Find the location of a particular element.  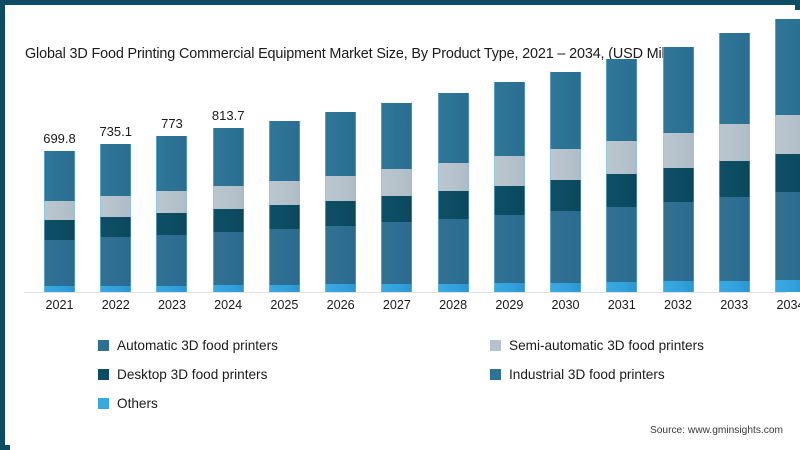

legend-item-label: Others is located at coordinates (137, 403).